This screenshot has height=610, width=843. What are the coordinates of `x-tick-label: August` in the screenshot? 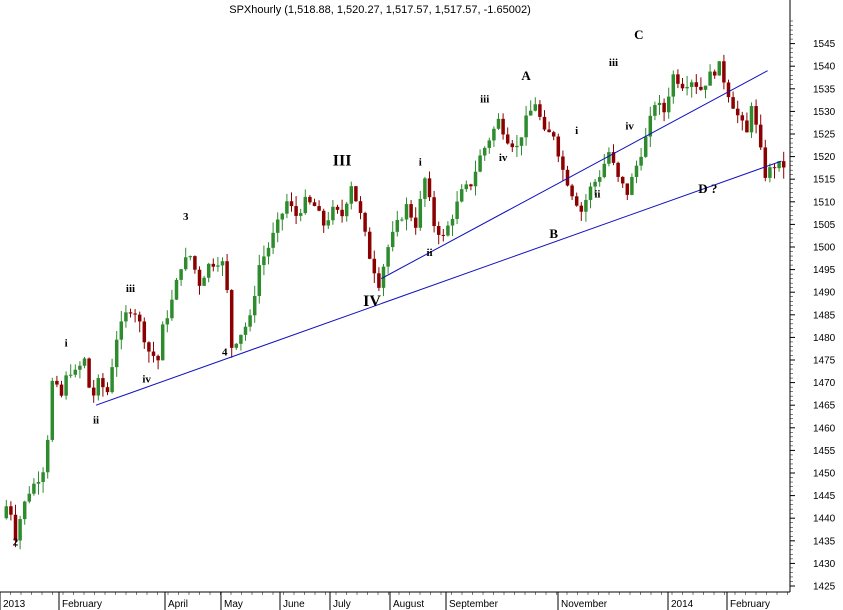 It's located at (408, 604).